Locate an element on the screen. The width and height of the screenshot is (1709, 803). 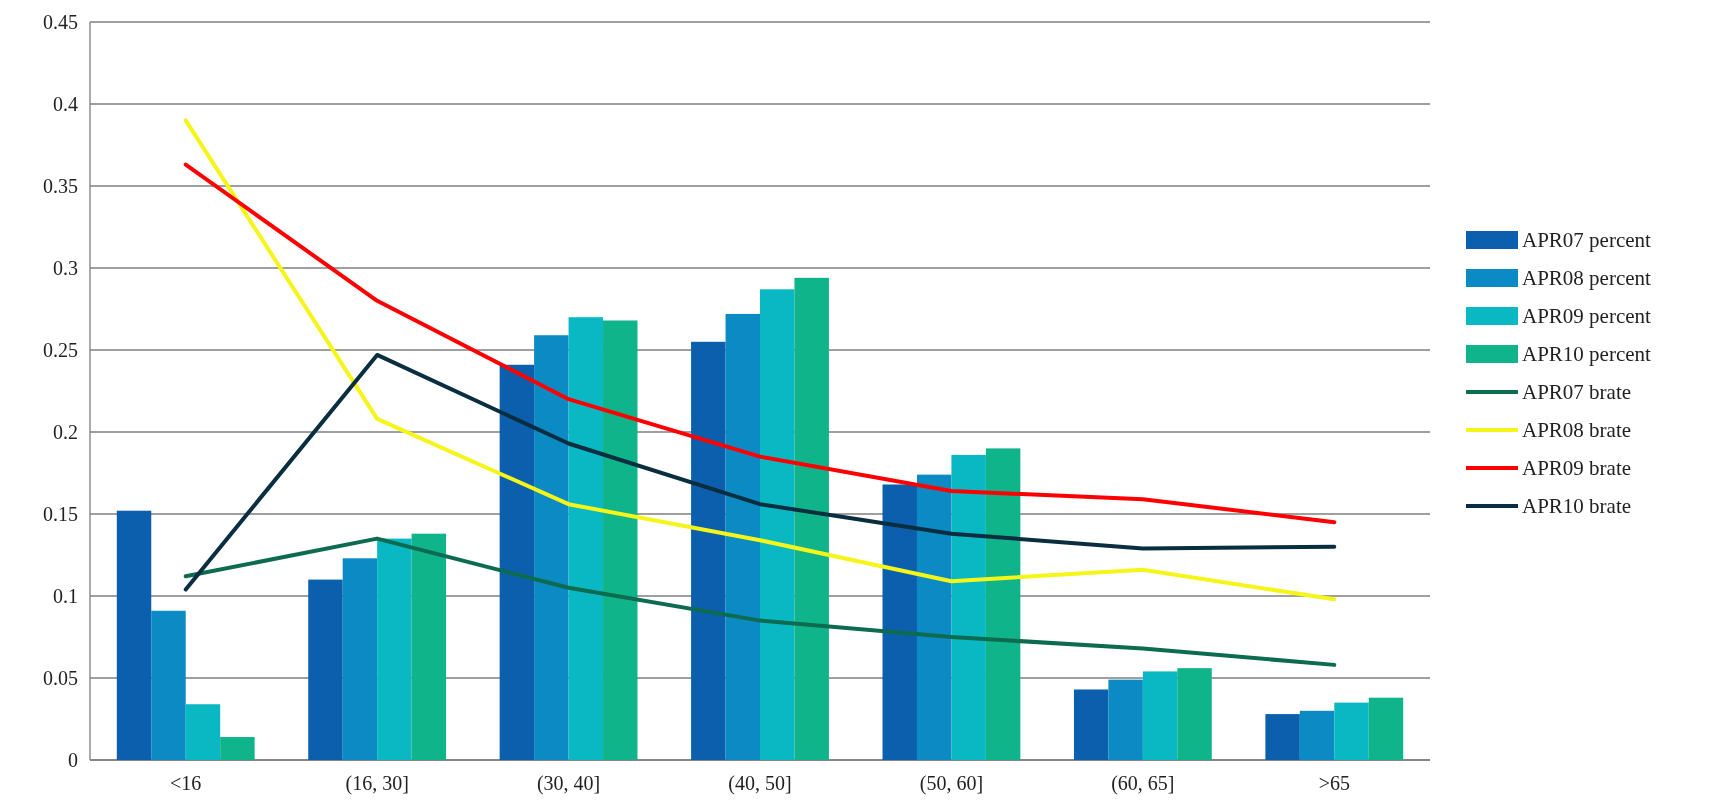
legend-label: APR08 brate is located at coordinates (1577, 430).